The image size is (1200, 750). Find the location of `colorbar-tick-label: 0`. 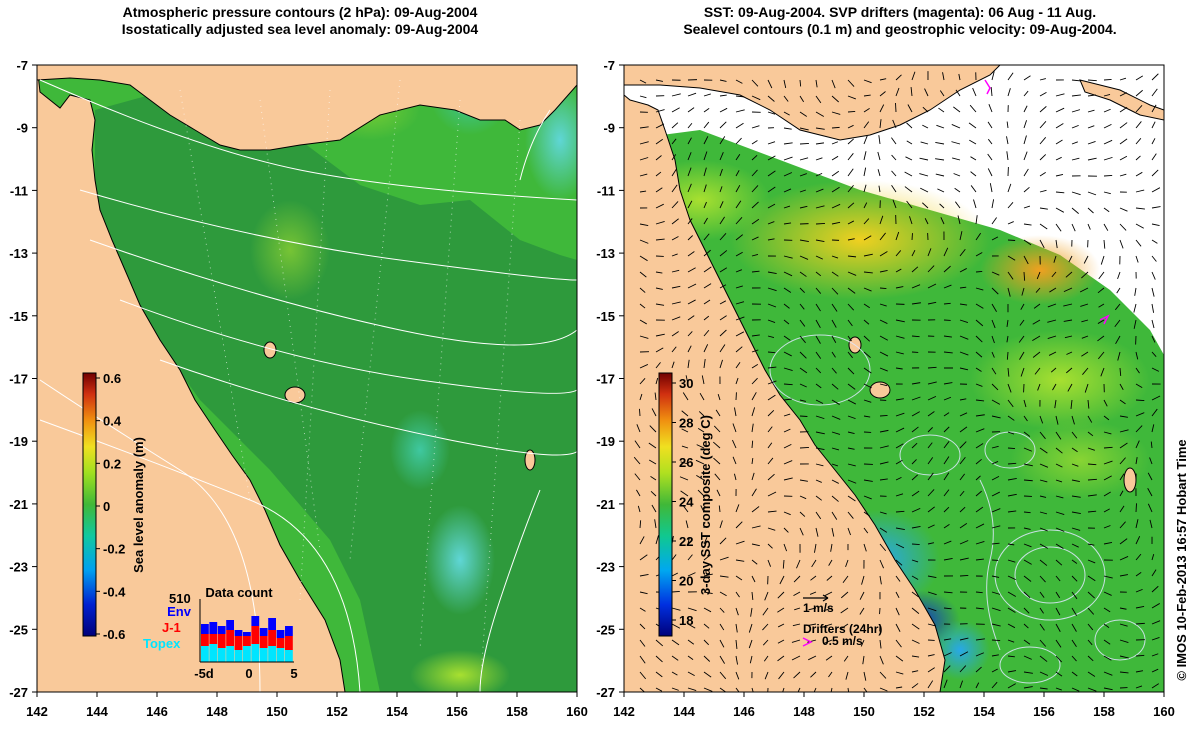

colorbar-tick-label: 0 is located at coordinates (106, 506).